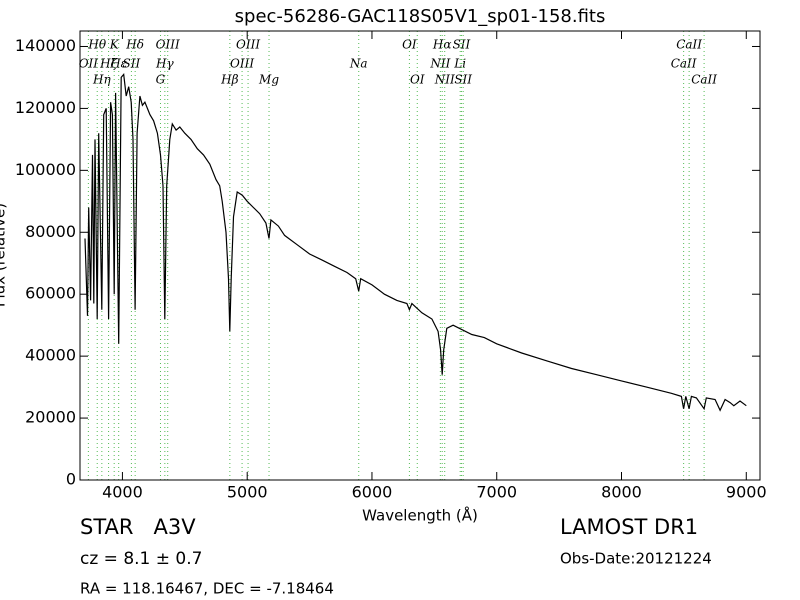 The image size is (800, 600). Describe the element at coordinates (50, 355) in the screenshot. I see `y-tick-label: 40000` at that location.